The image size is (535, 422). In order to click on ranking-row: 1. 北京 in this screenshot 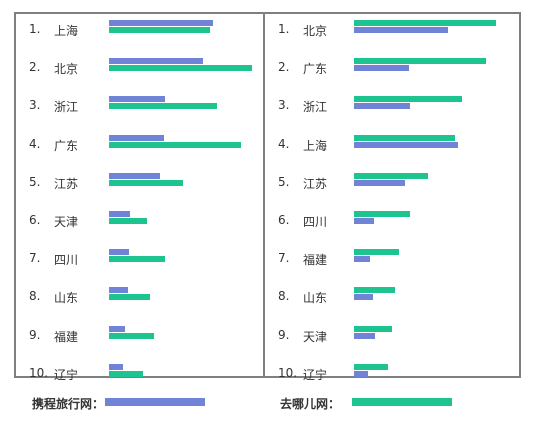, I will do `click(392, 30)`.